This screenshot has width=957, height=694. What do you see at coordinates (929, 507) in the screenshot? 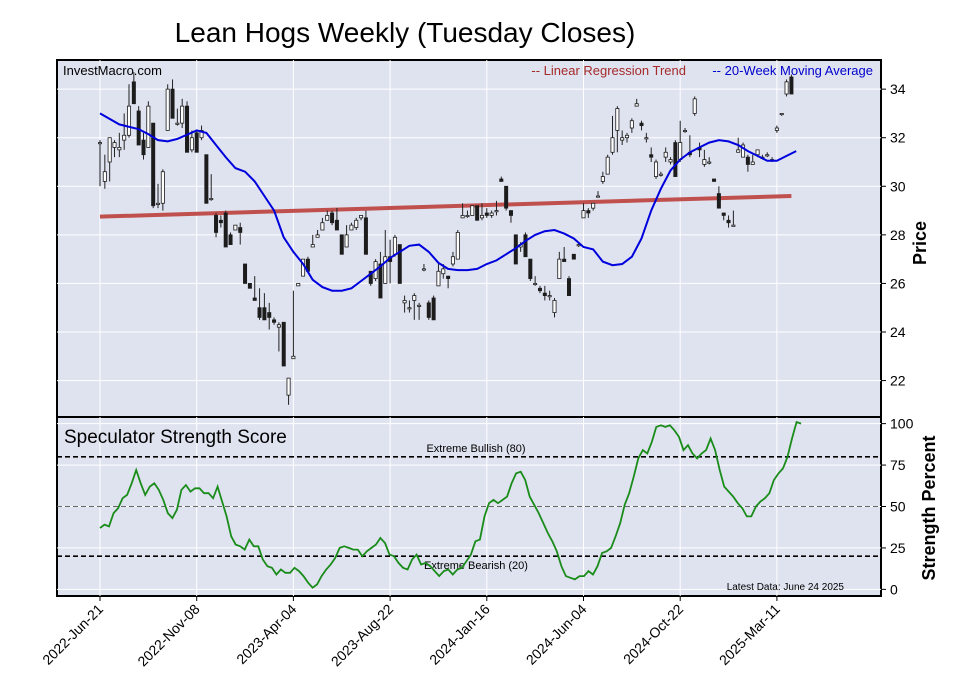
I see `strength-y-axis-label: Strength Percent` at bounding box center [929, 507].